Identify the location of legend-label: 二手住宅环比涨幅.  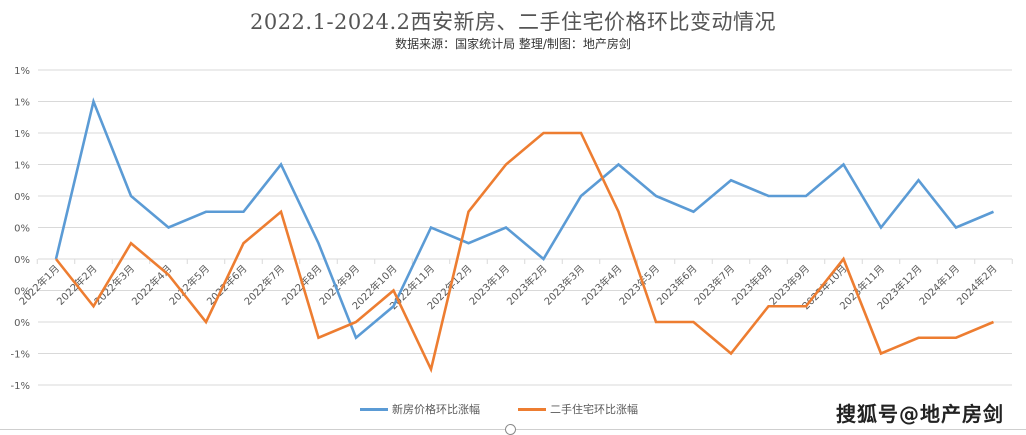
(594, 409).